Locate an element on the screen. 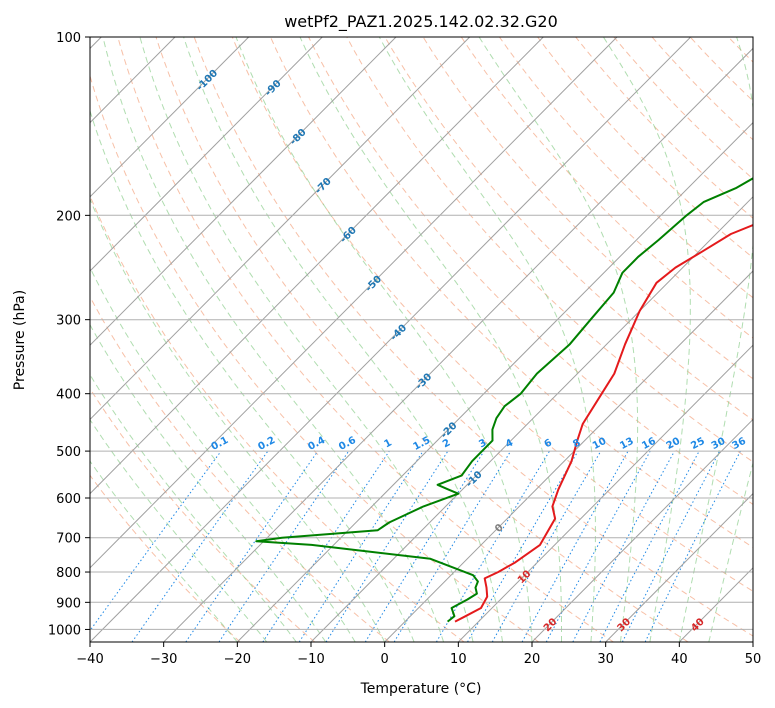 Image resolution: width=775 pixels, height=708 pixels. y-tick-label: 300 is located at coordinates (68, 321).